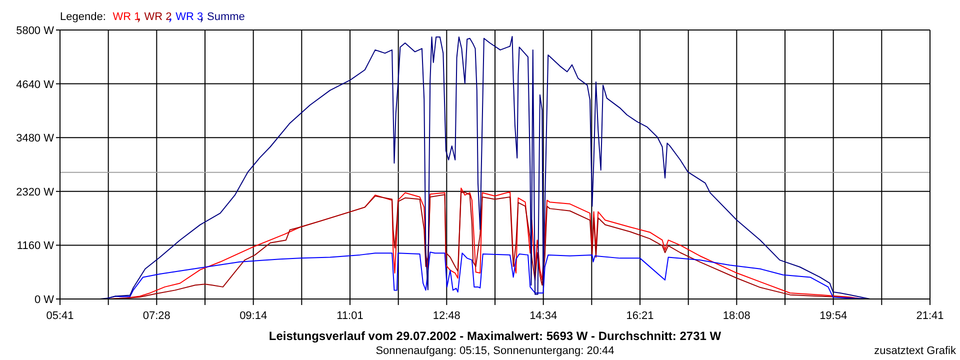 The width and height of the screenshot is (960, 360). I want to click on y-tick-label: 3480 W, so click(35, 138).